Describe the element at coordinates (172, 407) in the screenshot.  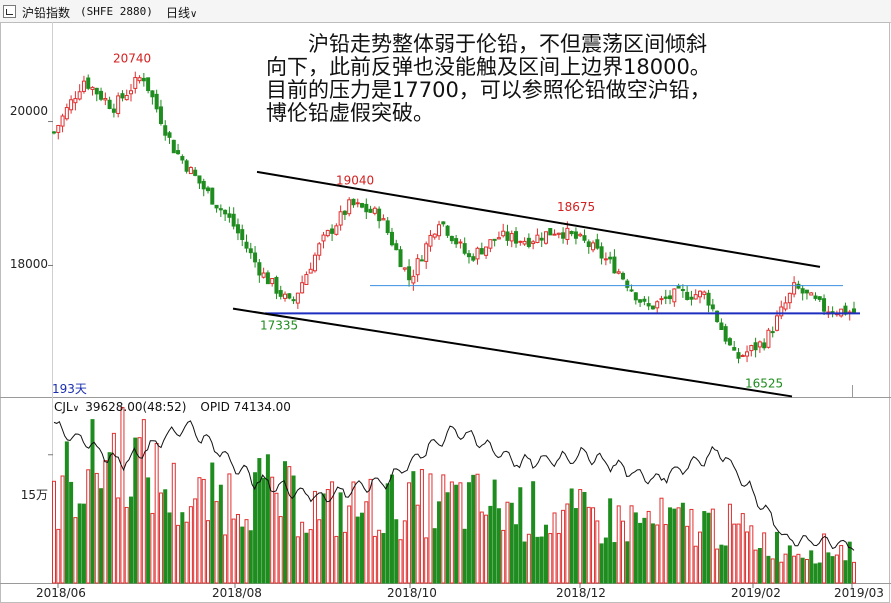
I see `volume-legend: CJL∨ 39628.00(48:52) OPID 74134.00` at that location.